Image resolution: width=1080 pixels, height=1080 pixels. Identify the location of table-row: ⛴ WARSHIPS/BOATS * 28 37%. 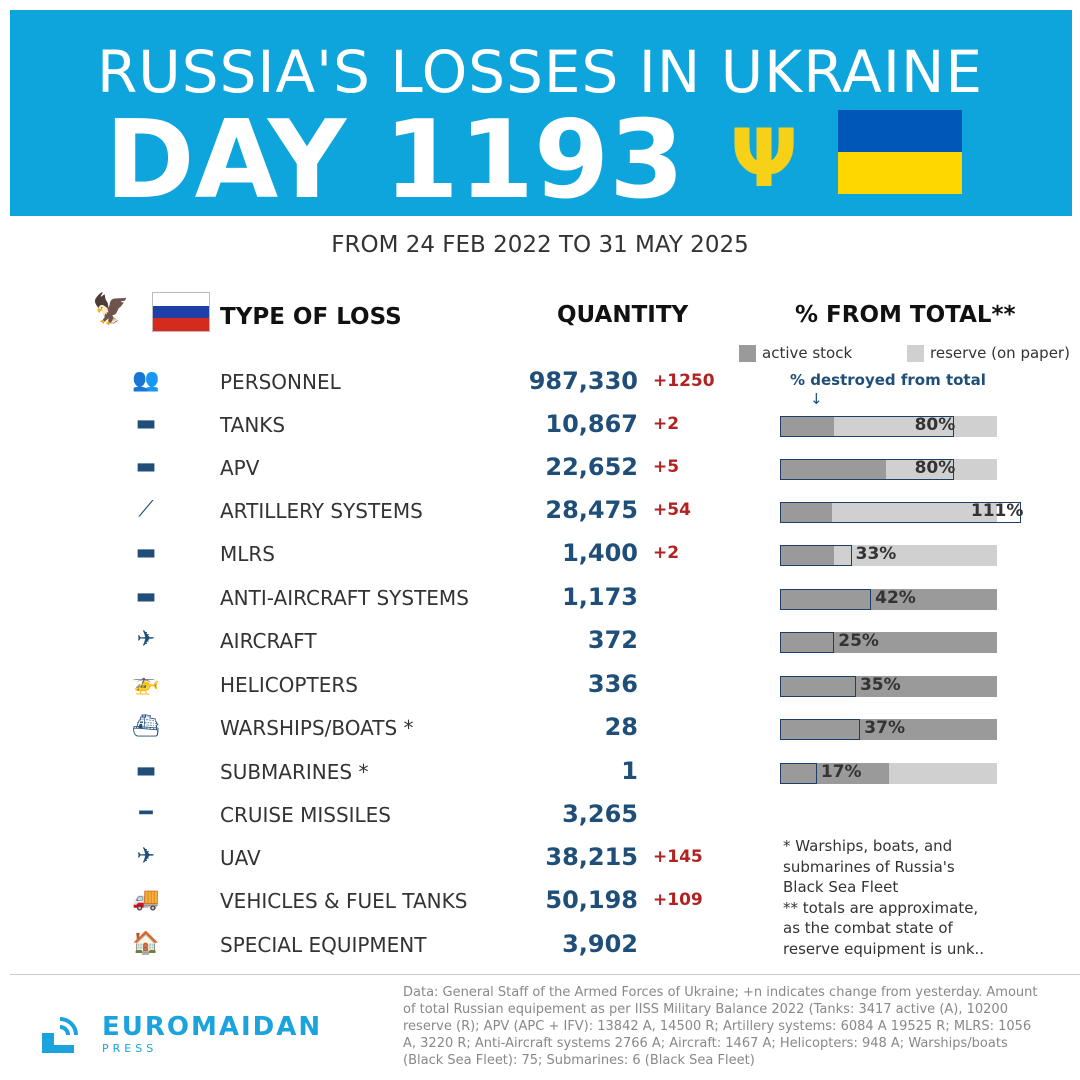
(540, 728).